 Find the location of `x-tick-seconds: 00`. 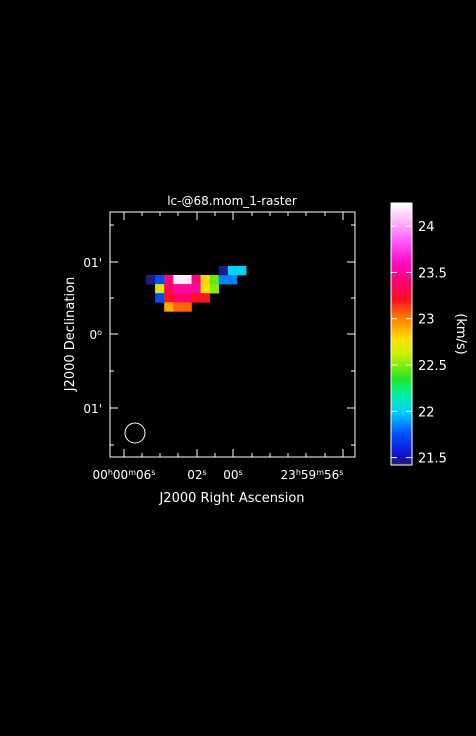

x-tick-seconds: 00 is located at coordinates (230, 475).